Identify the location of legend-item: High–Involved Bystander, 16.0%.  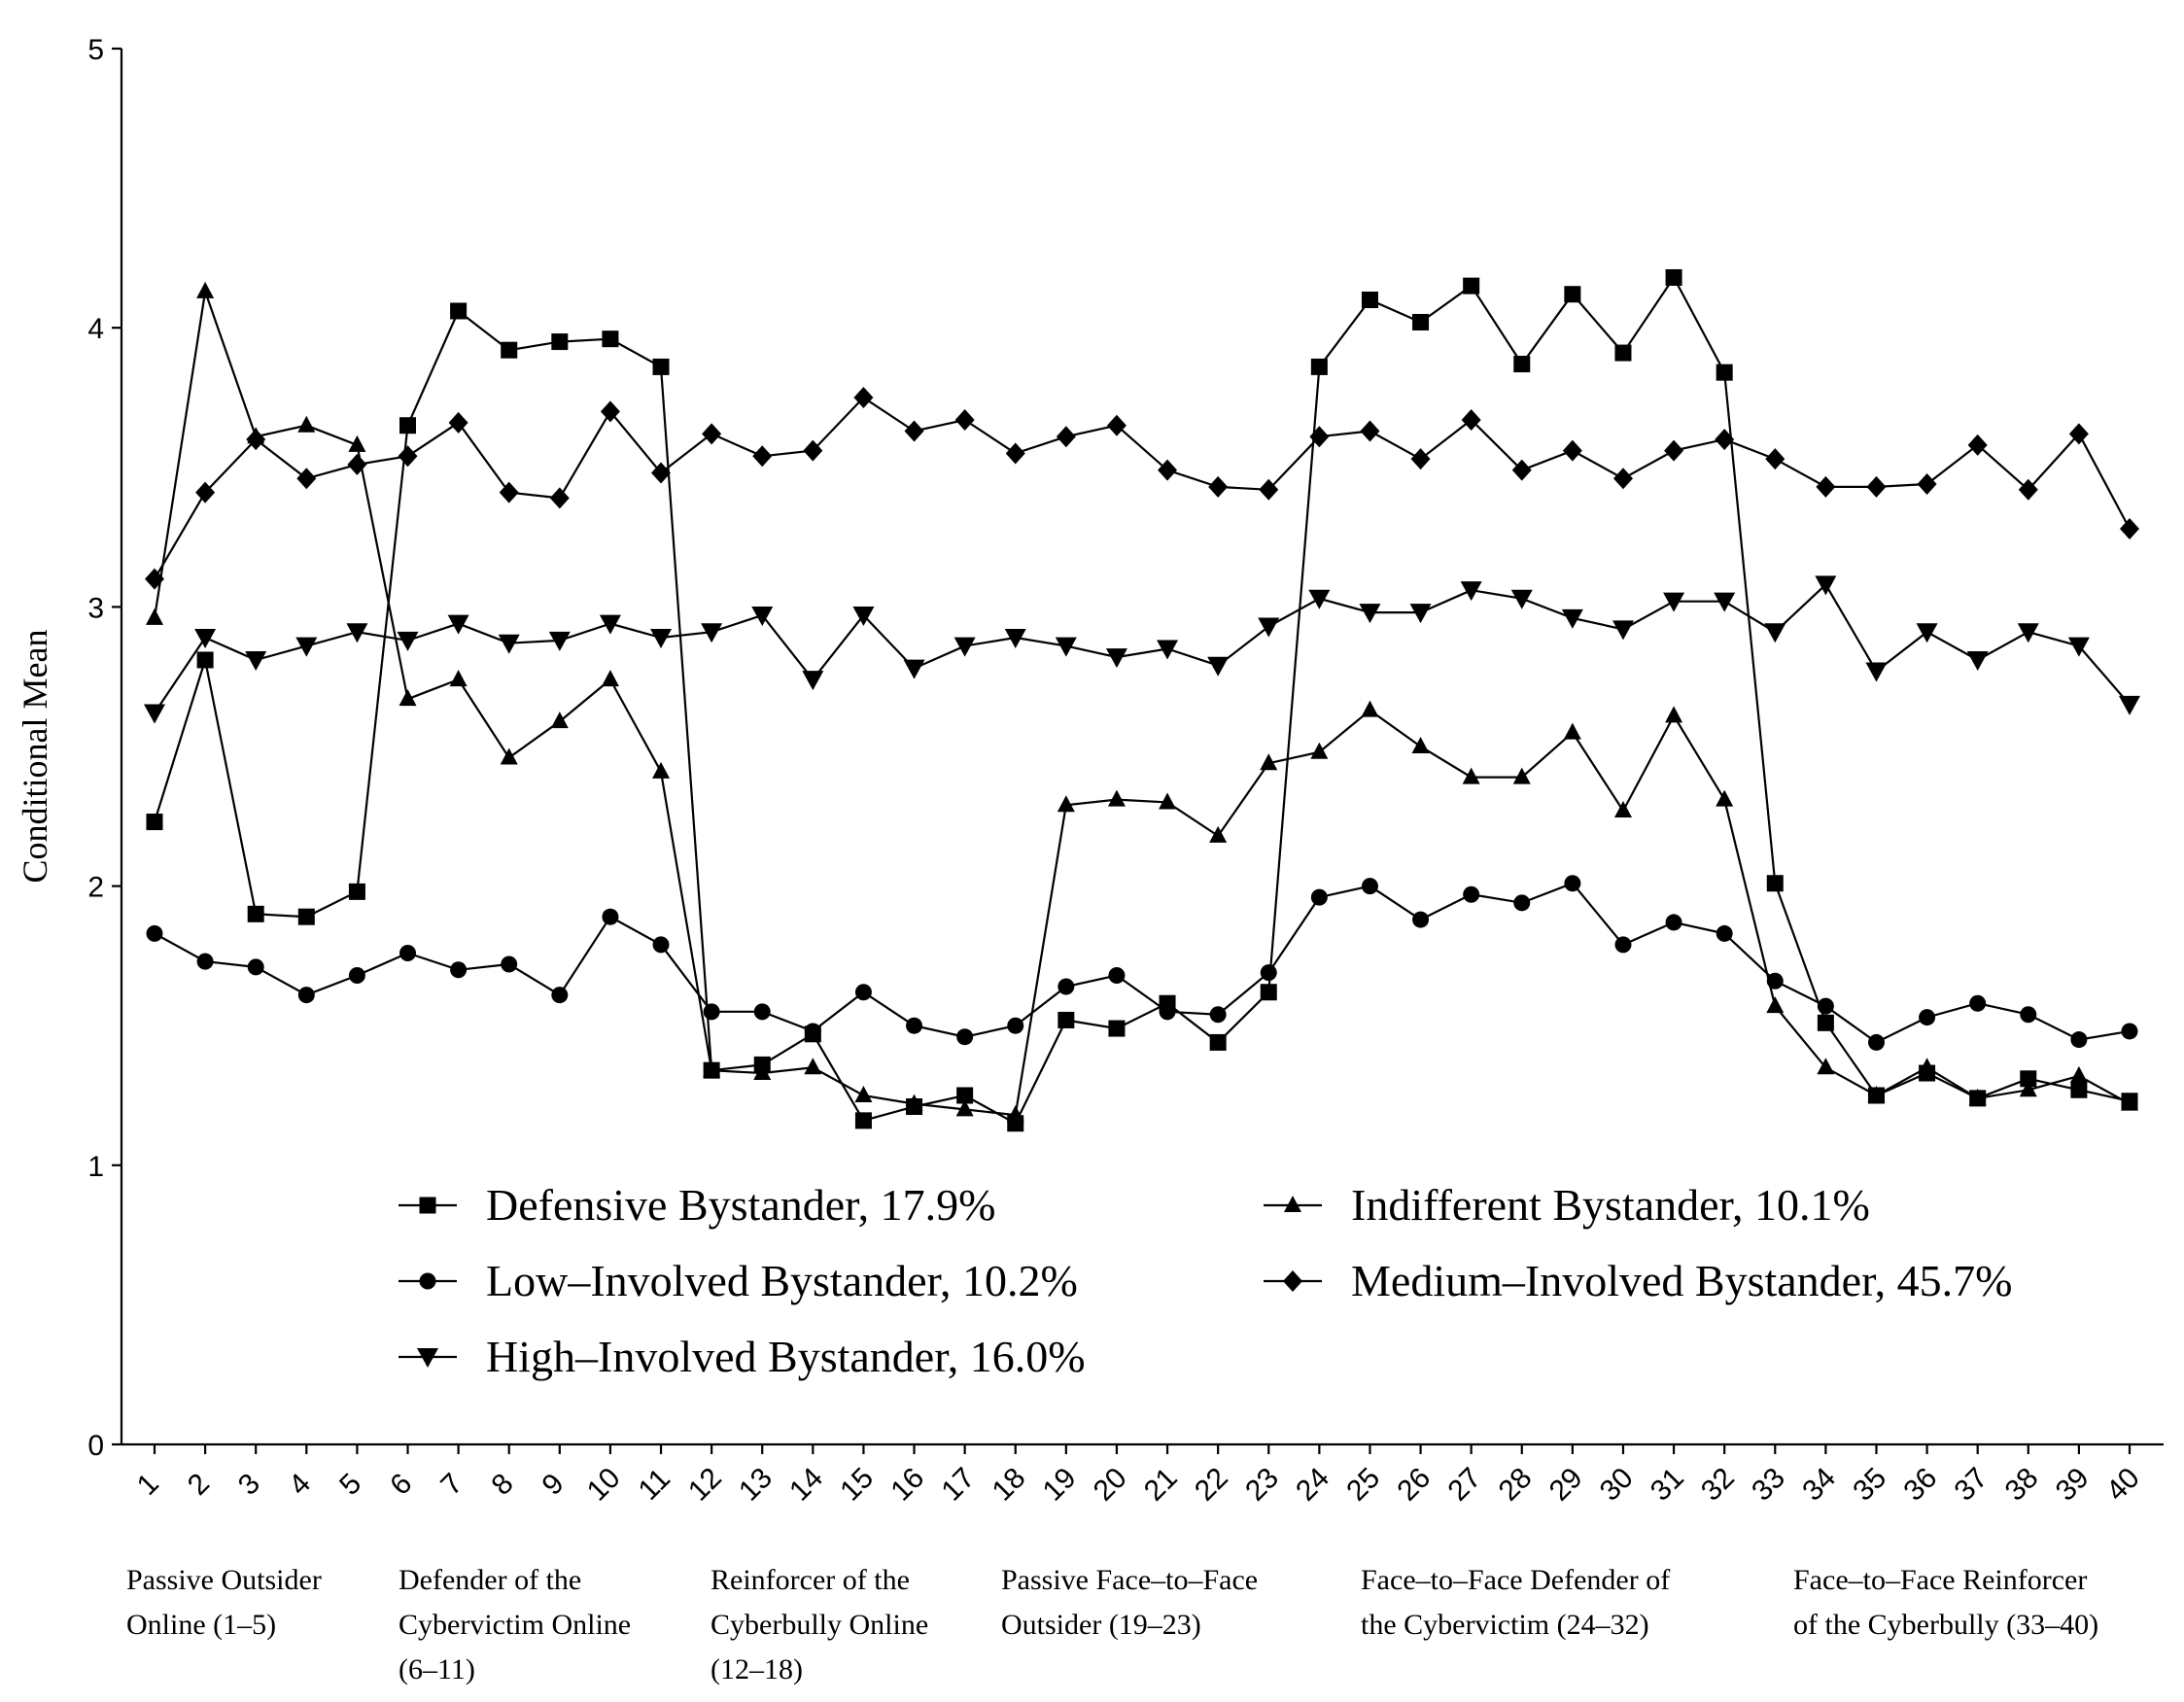
(742, 1356).